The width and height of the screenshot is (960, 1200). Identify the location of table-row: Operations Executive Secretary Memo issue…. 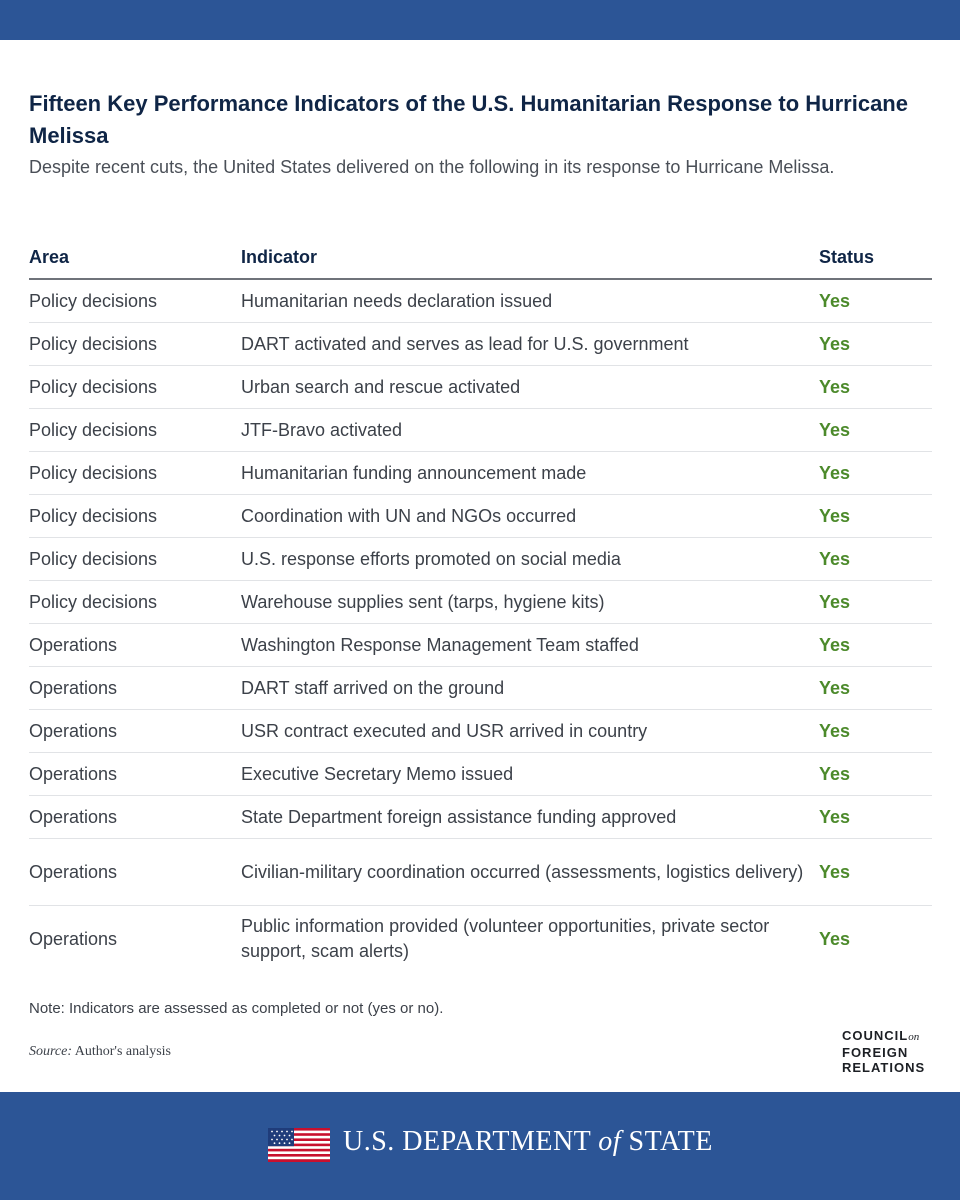
(480, 774).